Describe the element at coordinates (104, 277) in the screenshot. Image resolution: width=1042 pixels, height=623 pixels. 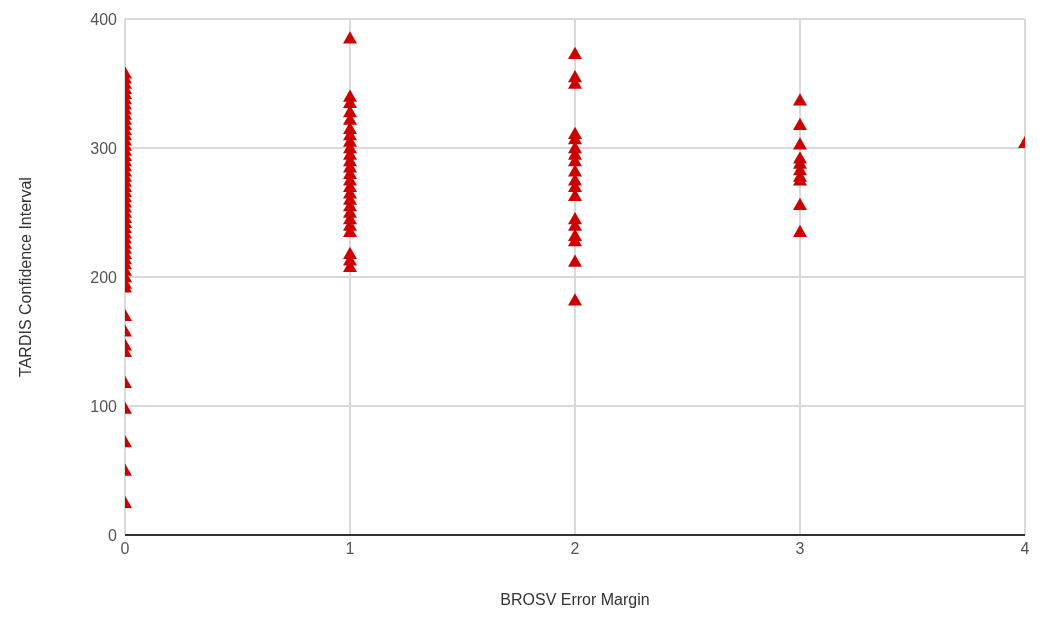
I see `y-tick-label: 200` at that location.